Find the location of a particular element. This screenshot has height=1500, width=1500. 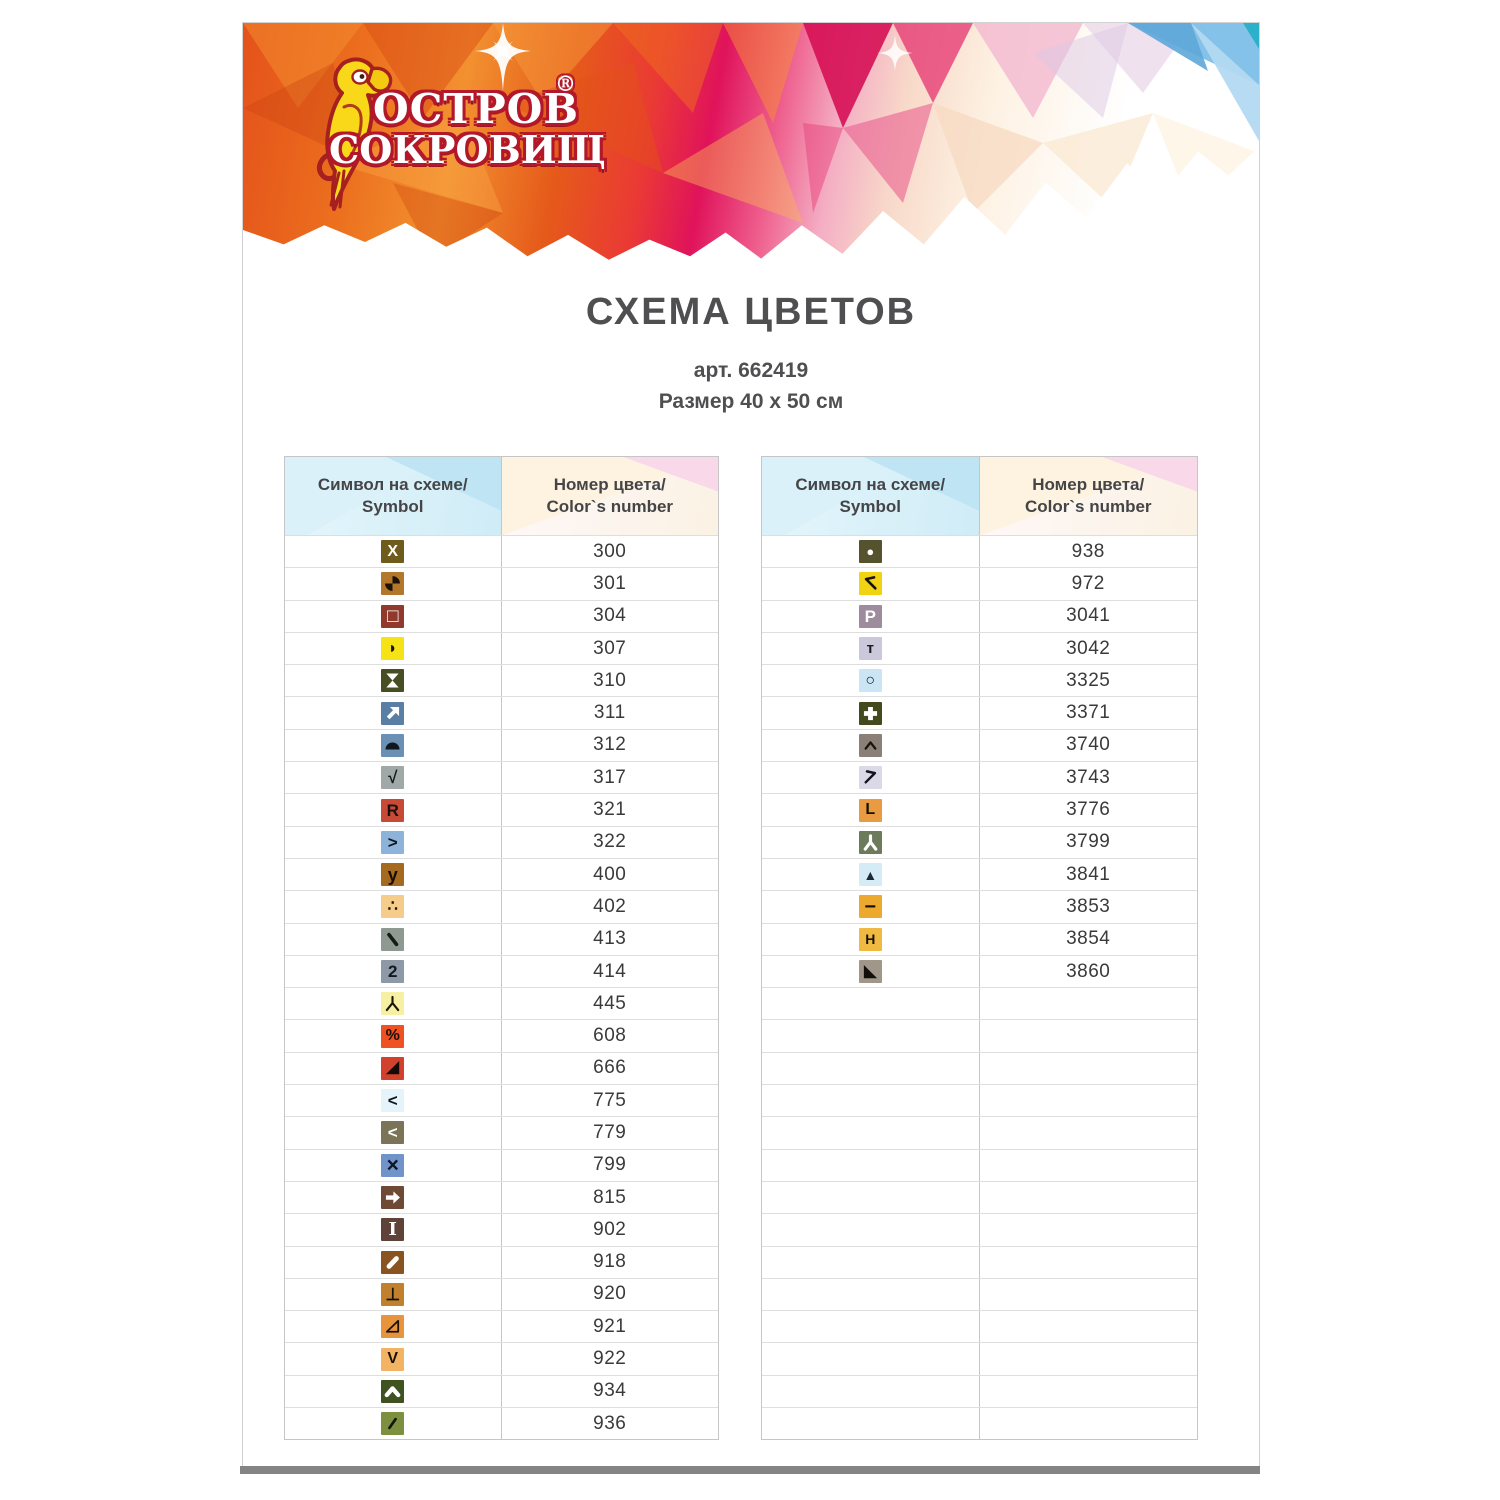

letter-p-icon: P is located at coordinates (870, 616).